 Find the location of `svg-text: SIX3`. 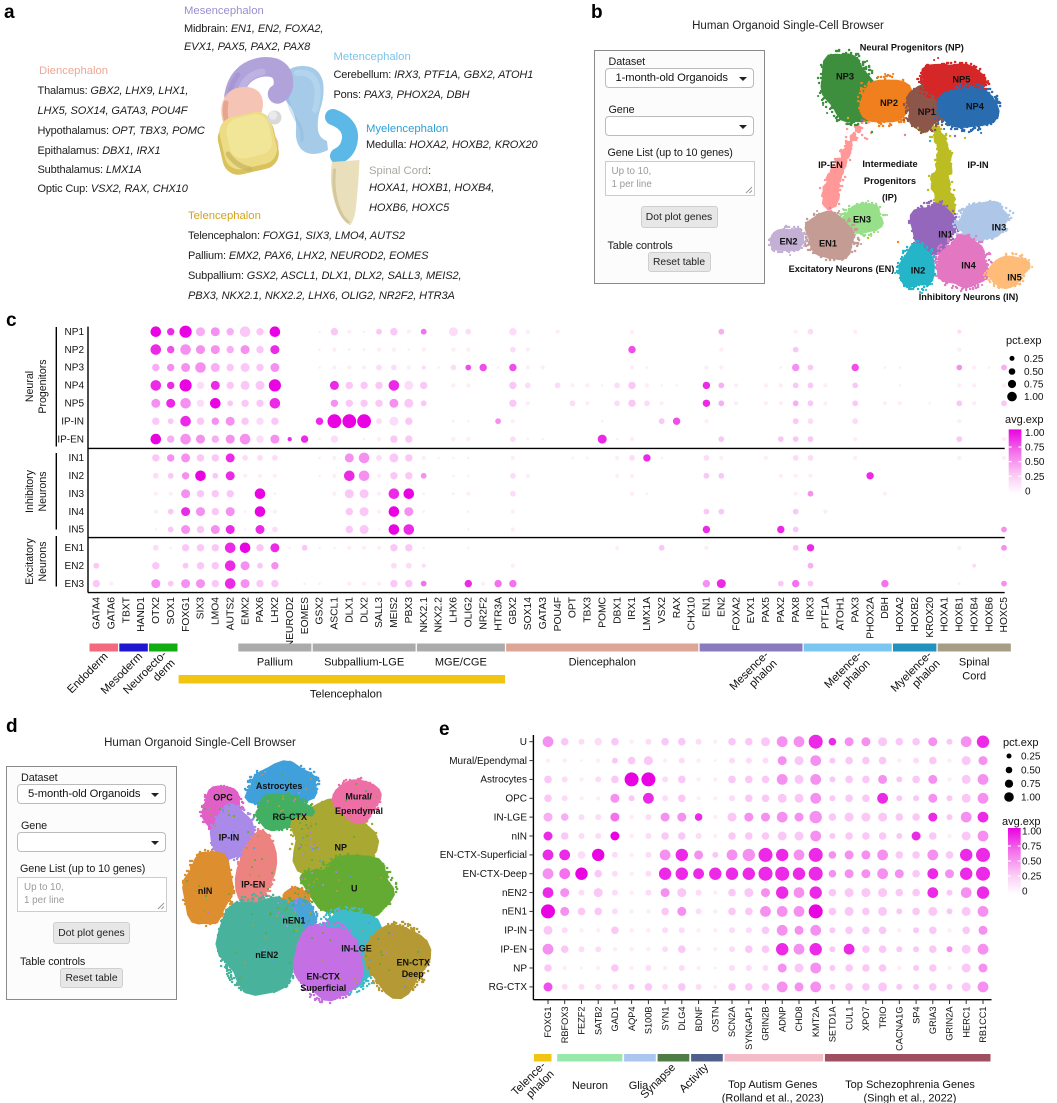

svg-text: SIX3 is located at coordinates (201, 608).